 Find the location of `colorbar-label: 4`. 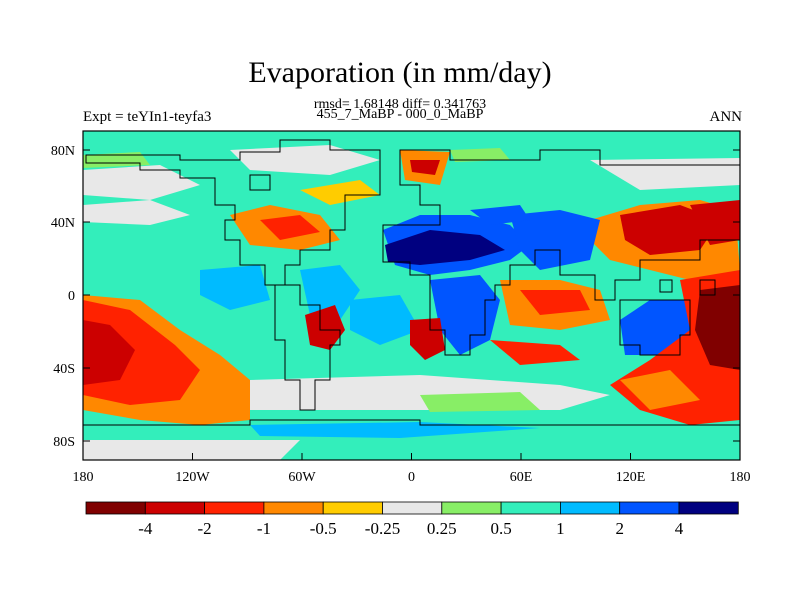

colorbar-label: 4 is located at coordinates (679, 528).